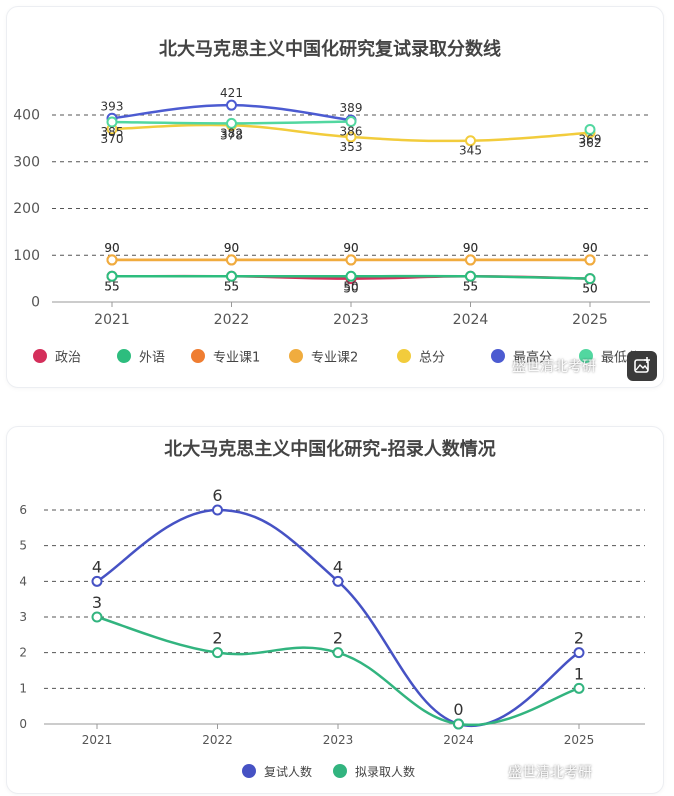  Describe the element at coordinates (296, 356) in the screenshot. I see `legend-marker-zhuanye2` at that location.